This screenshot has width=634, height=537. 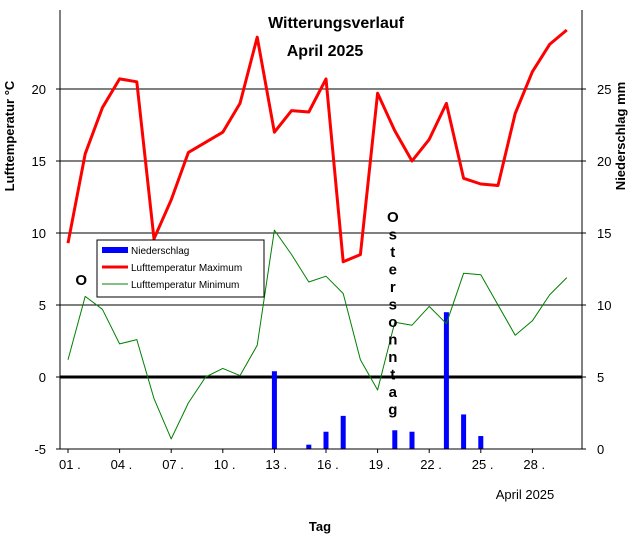 What do you see at coordinates (42, 305) in the screenshot?
I see `y-left-tick-label: 5` at bounding box center [42, 305].